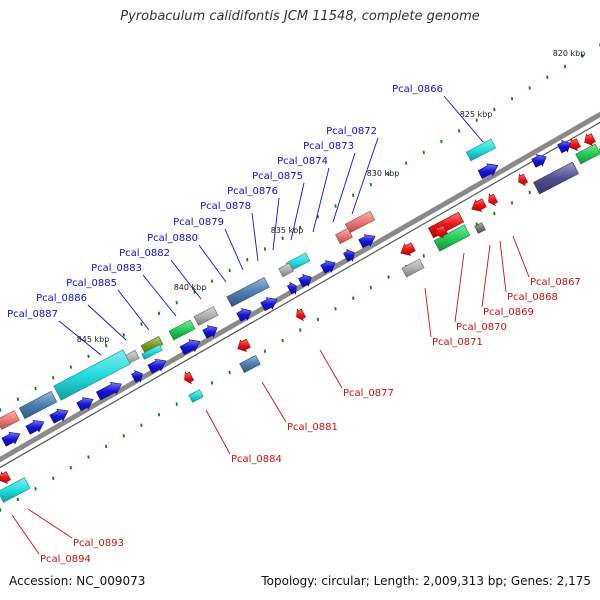 This screenshot has height=600, width=600. What do you see at coordinates (508, 312) in the screenshot?
I see `reverse-gene-label: Pcal_0869` at bounding box center [508, 312].